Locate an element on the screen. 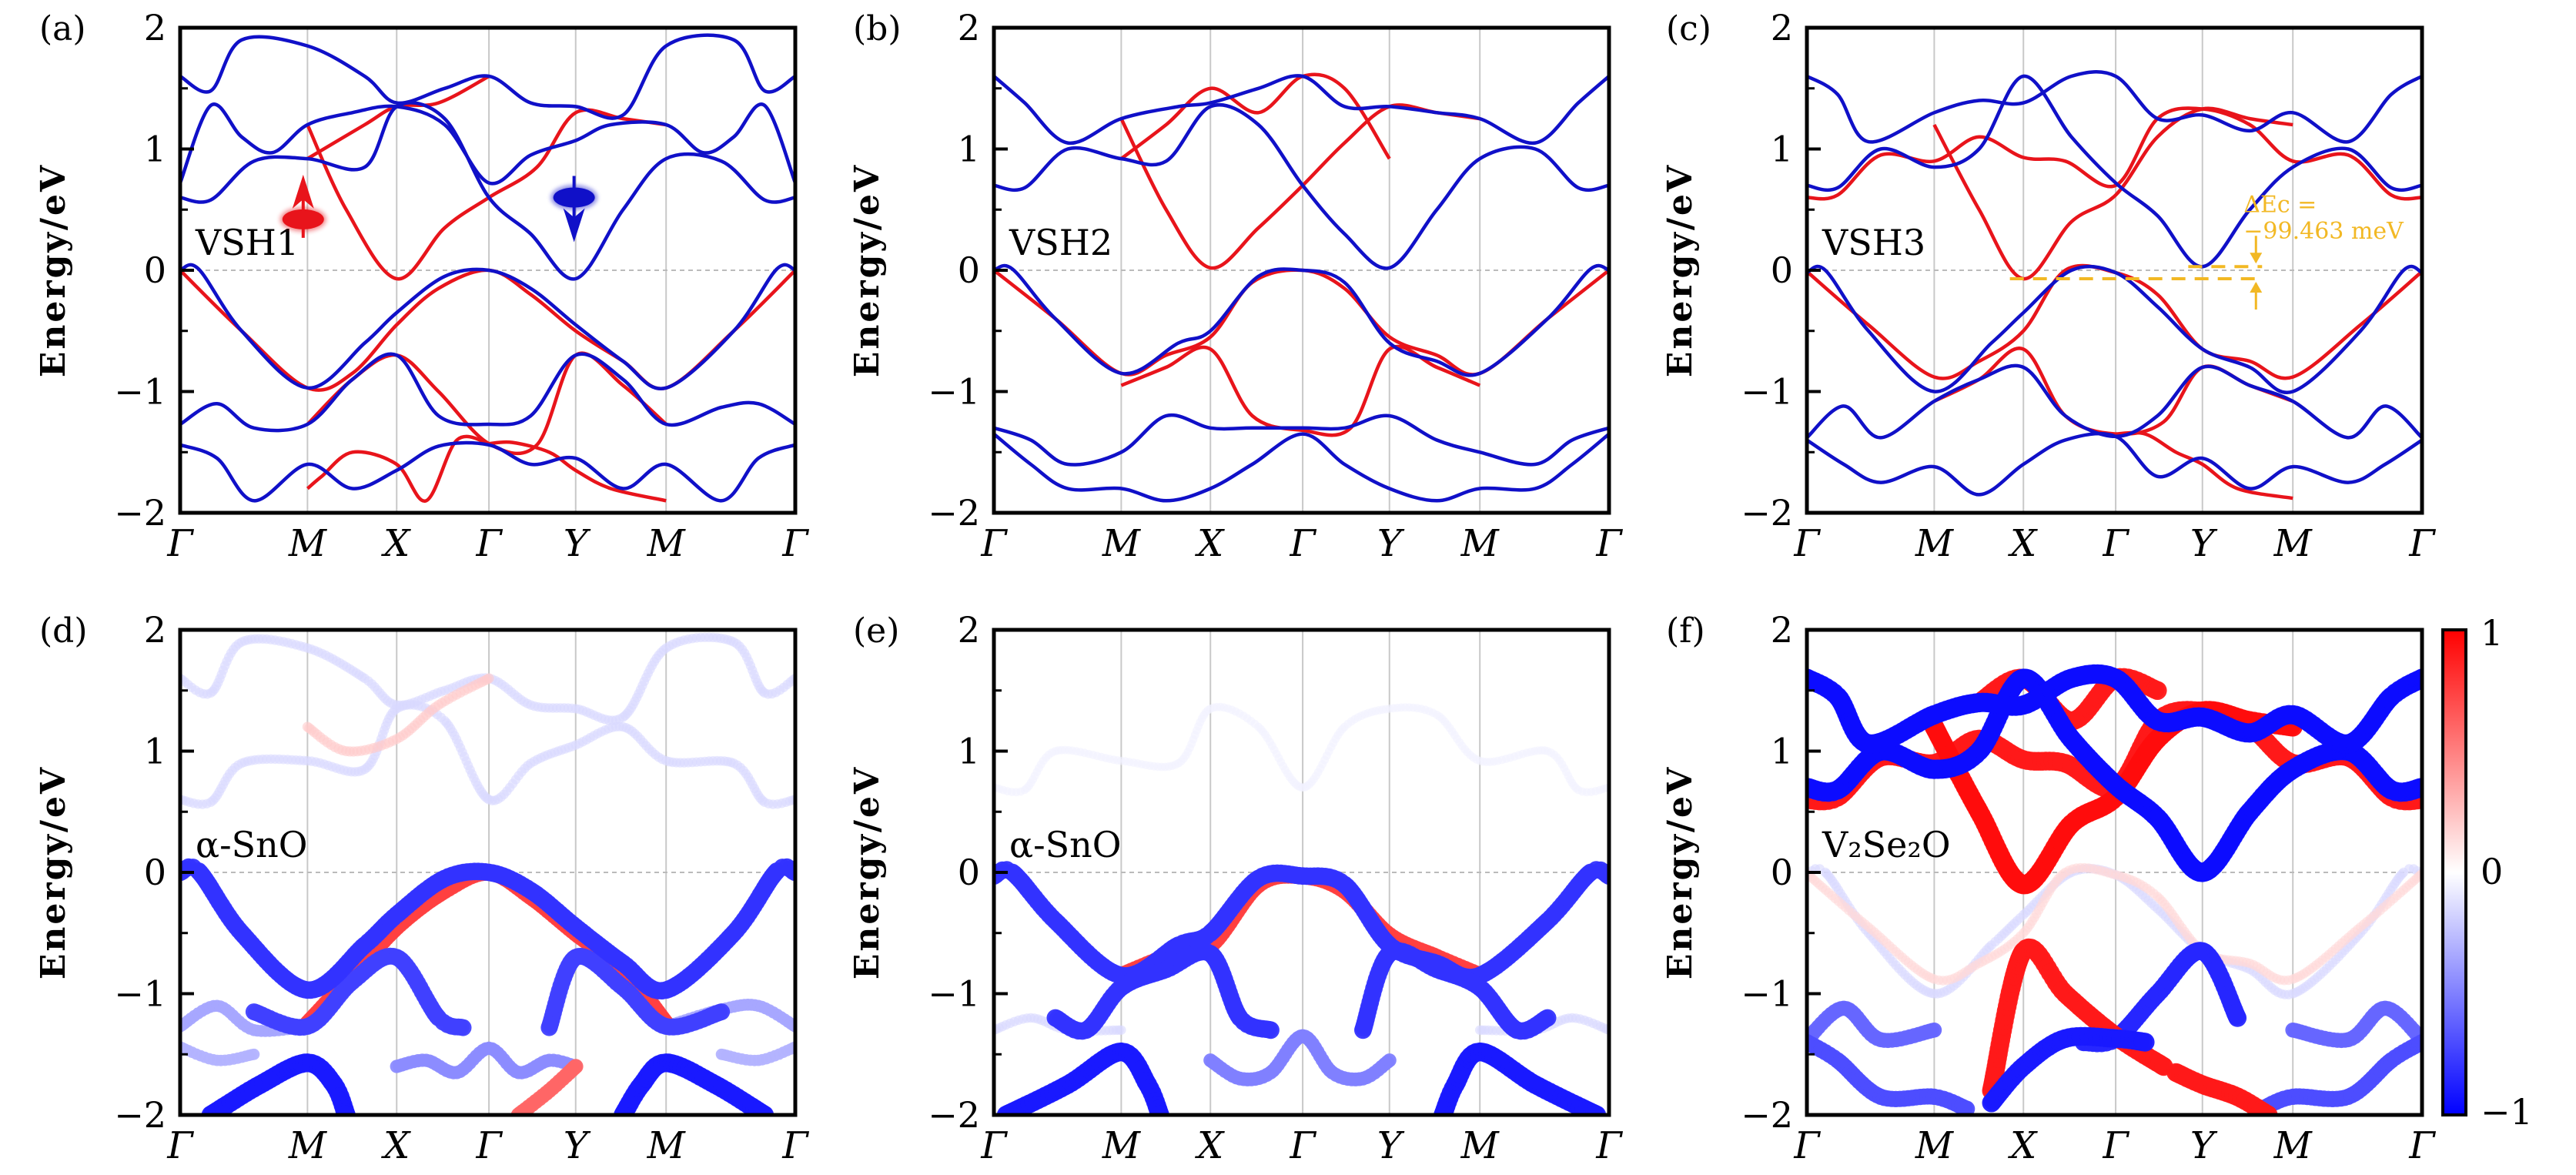 This screenshot has height=1175, width=2576. colorbar-tick-mid: 0 is located at coordinates (2492, 871).